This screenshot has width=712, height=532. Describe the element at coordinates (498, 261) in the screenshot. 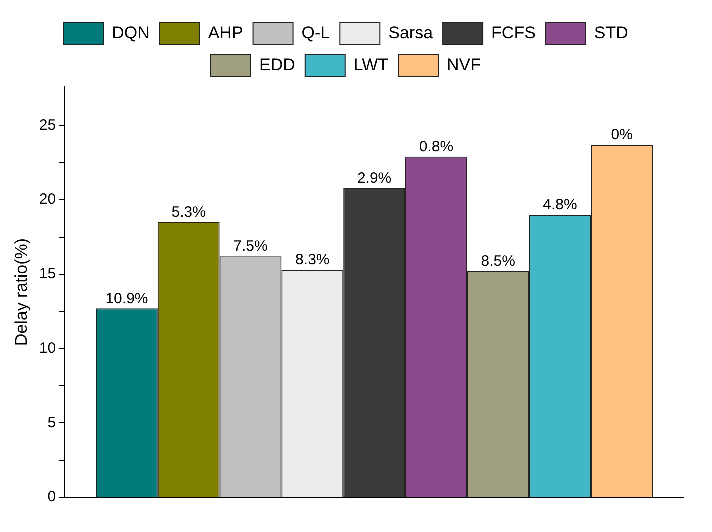

I see `annotation: 8.5%` at that location.